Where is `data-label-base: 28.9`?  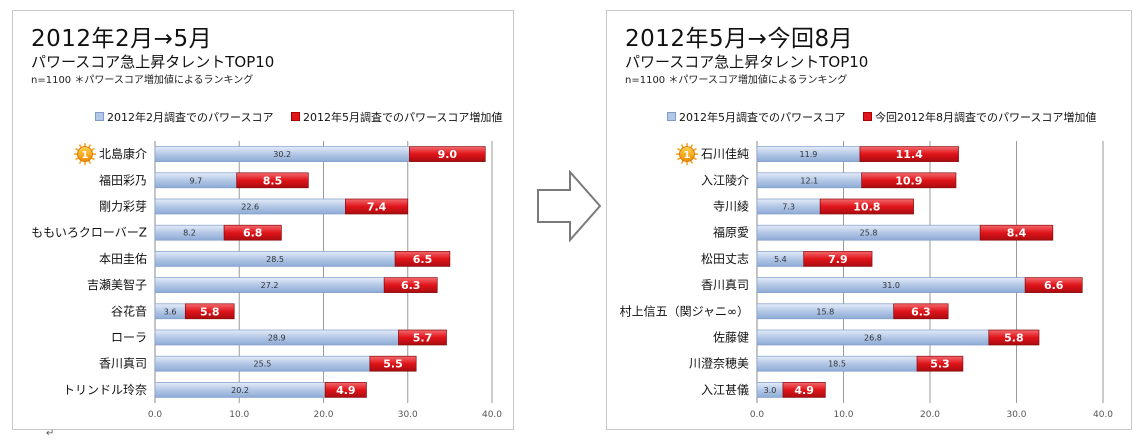
data-label-base: 28.9 is located at coordinates (277, 338).